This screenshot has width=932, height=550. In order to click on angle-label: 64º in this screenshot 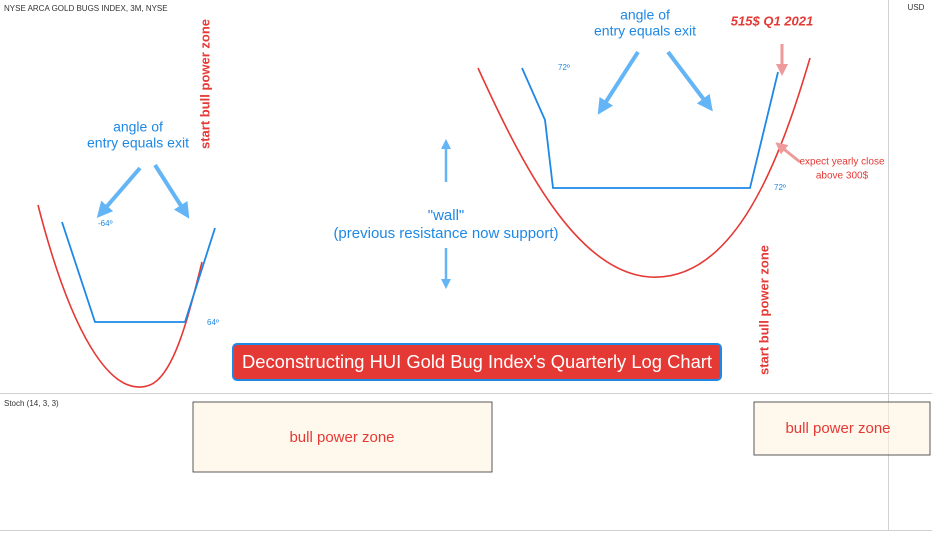, I will do `click(213, 322)`.